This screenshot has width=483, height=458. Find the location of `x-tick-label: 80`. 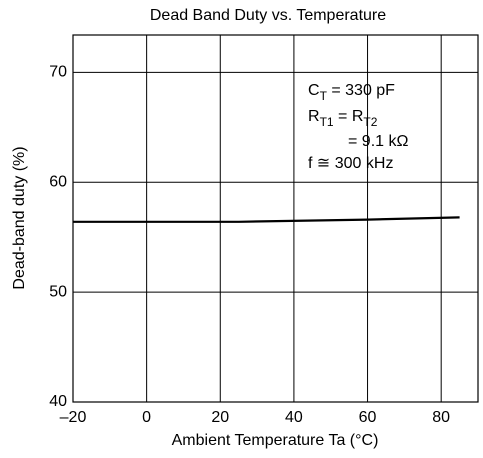

x-tick-label: 80 is located at coordinates (441, 417).